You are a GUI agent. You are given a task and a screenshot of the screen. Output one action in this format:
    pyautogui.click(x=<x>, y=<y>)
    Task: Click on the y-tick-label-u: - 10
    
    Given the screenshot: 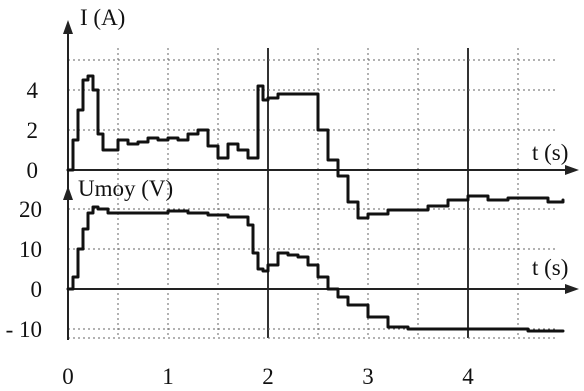 What is the action you would take?
    pyautogui.click(x=24, y=329)
    